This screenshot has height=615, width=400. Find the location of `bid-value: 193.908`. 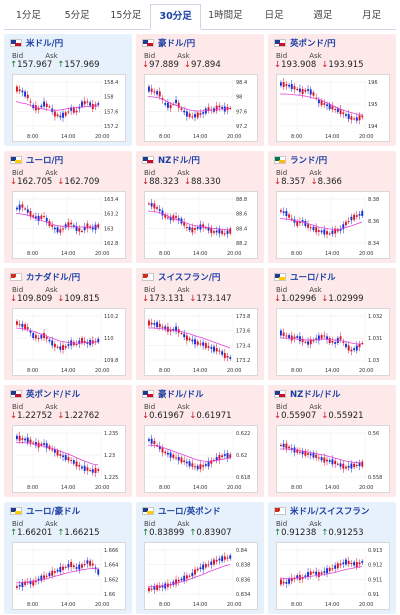

bid-value: 193.908 is located at coordinates (299, 65).